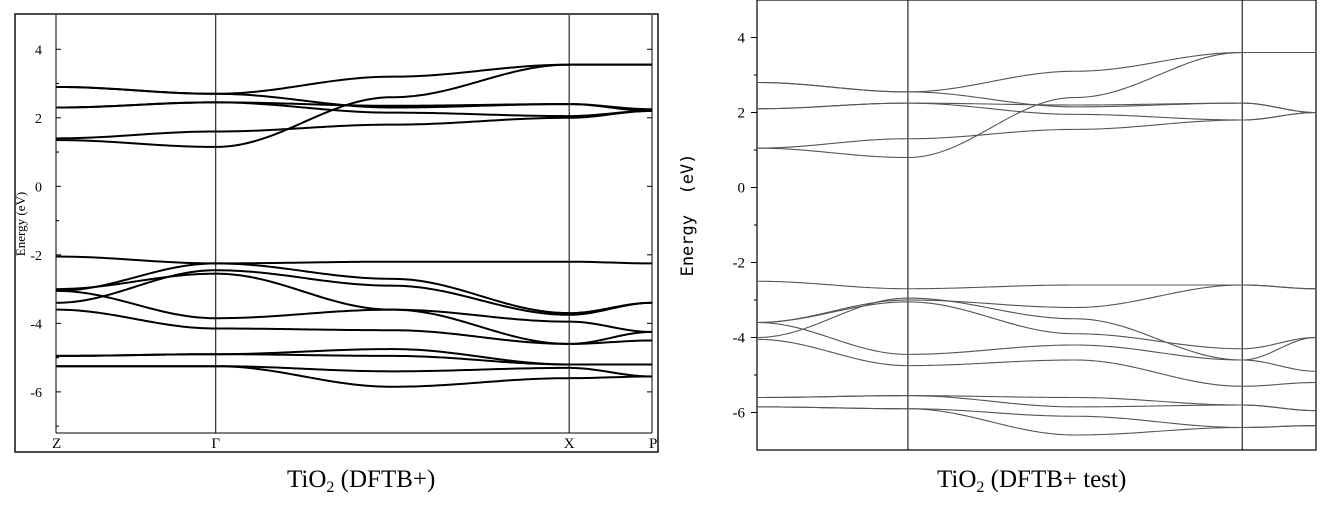 This screenshot has width=1322, height=510. What do you see at coordinates (307, 479) in the screenshot?
I see `left-title-text: TiO` at bounding box center [307, 479].